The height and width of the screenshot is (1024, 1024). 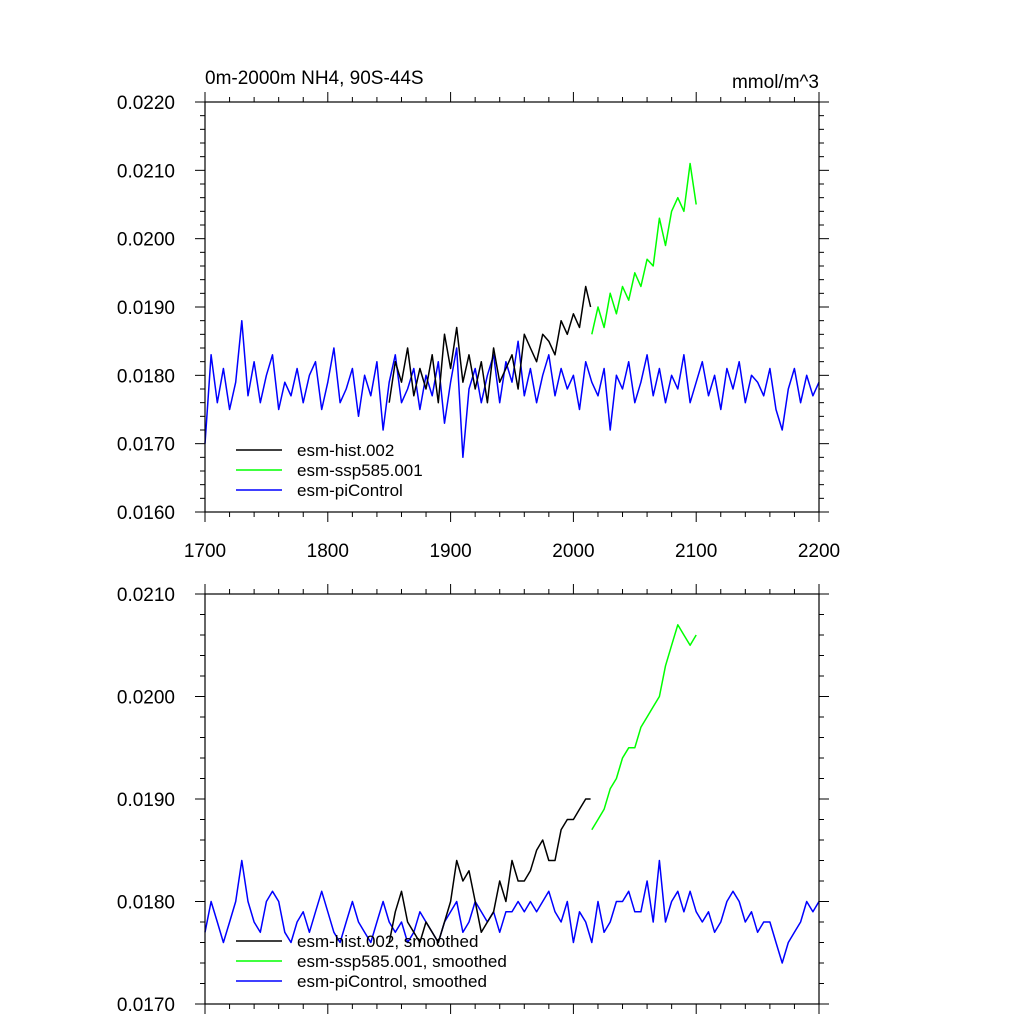 What do you see at coordinates (775, 82) in the screenshot?
I see `top-panel-units: mmol/m^3` at bounding box center [775, 82].